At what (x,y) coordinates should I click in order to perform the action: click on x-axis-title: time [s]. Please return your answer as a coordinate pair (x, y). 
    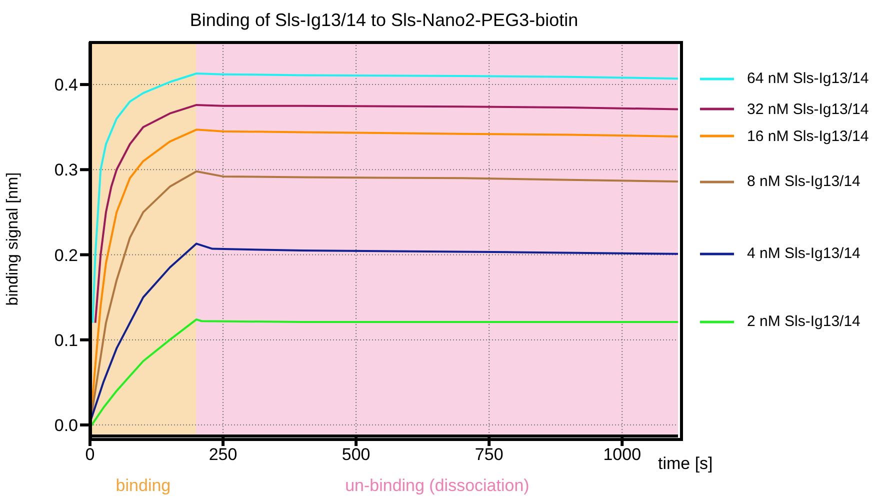
    Looking at the image, I should click on (685, 464).